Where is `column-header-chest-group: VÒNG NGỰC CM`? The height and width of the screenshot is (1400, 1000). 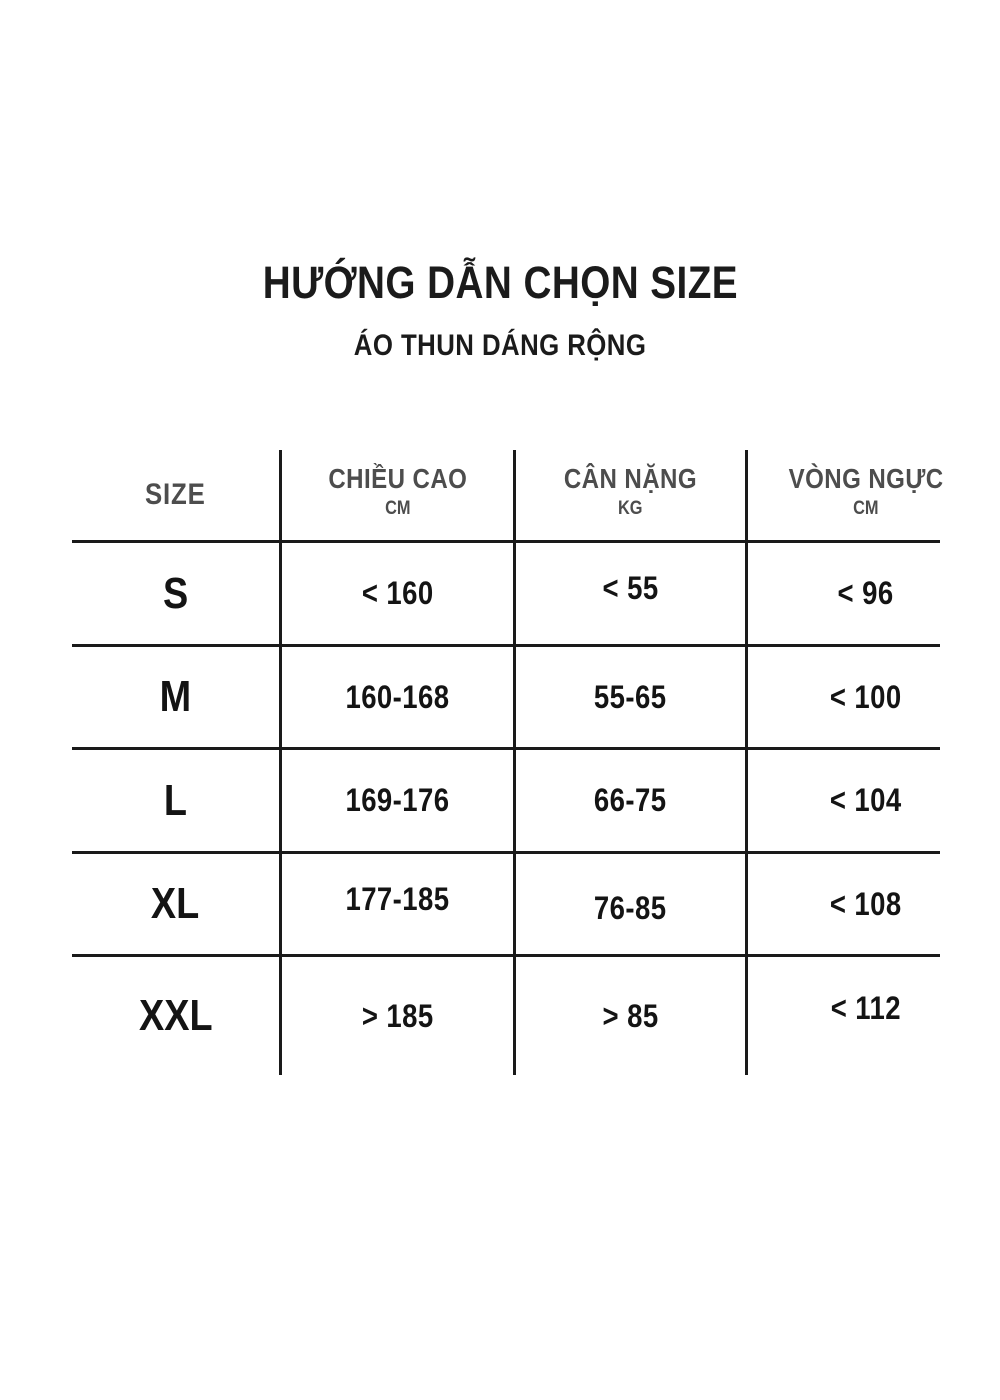 column-header-chest-group: VÒNG NGỰC CM is located at coordinates (866, 491).